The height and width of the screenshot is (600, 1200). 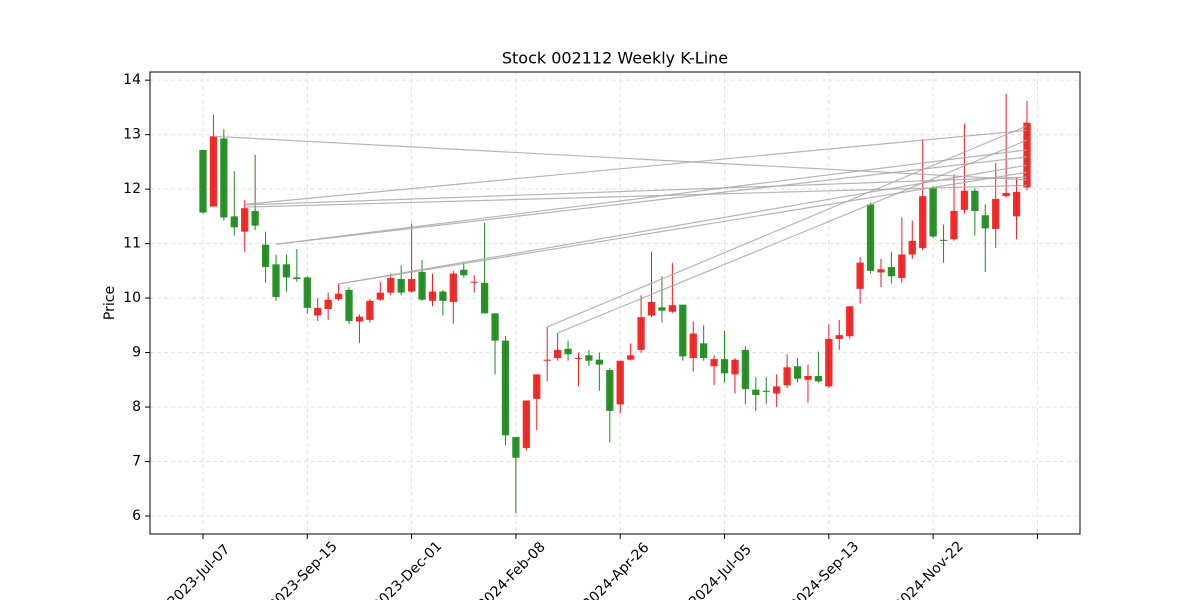 I want to click on x-tick-label: 2024-Apr-26, so click(x=616, y=570).